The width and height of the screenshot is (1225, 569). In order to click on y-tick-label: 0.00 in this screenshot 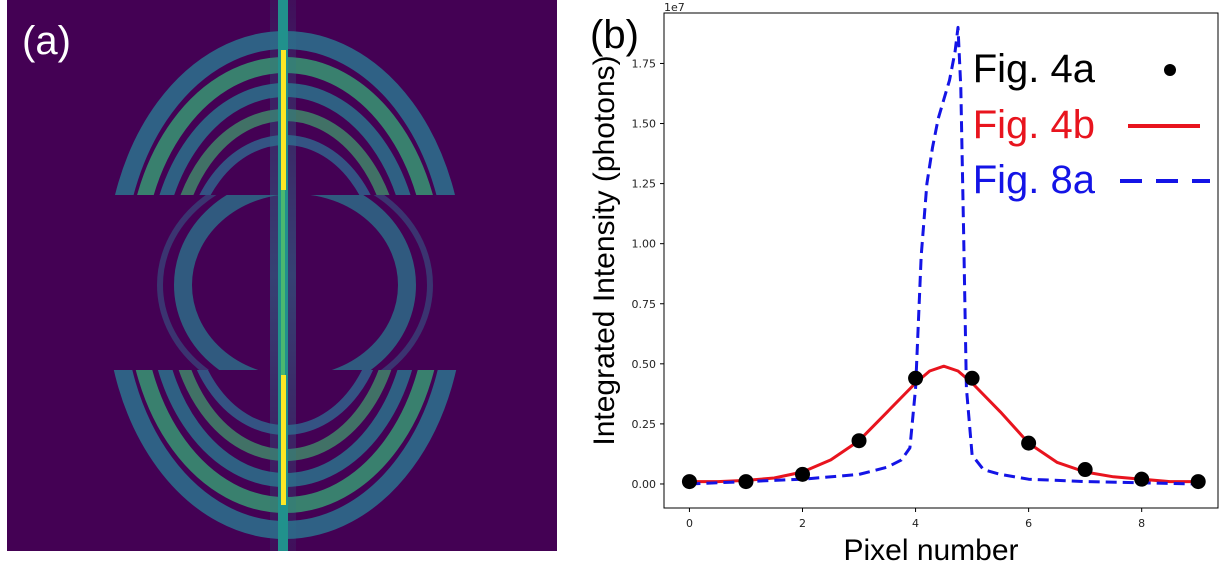, I will do `click(644, 484)`.